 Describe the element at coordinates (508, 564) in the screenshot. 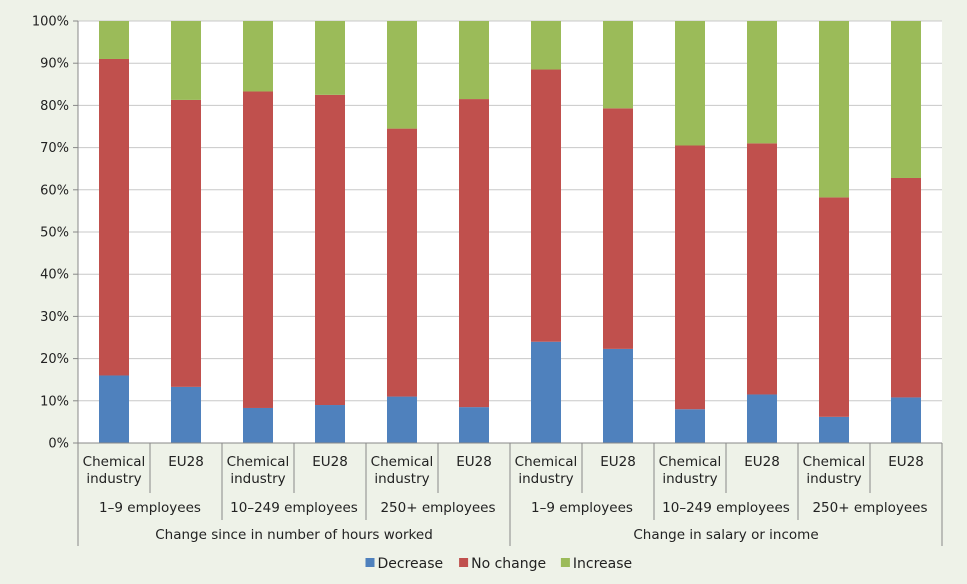

I see `legend-label: No change` at that location.